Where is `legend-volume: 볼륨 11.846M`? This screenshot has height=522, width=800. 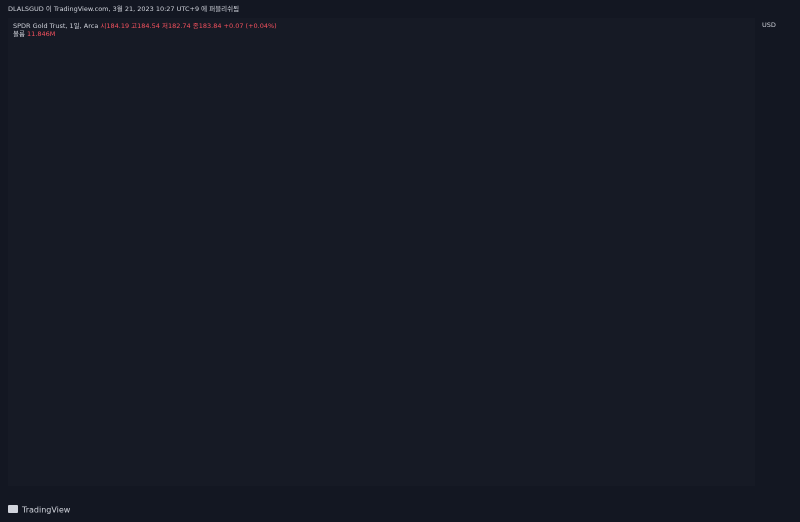
legend-volume: 볼륨 11.846M is located at coordinates (34, 33).